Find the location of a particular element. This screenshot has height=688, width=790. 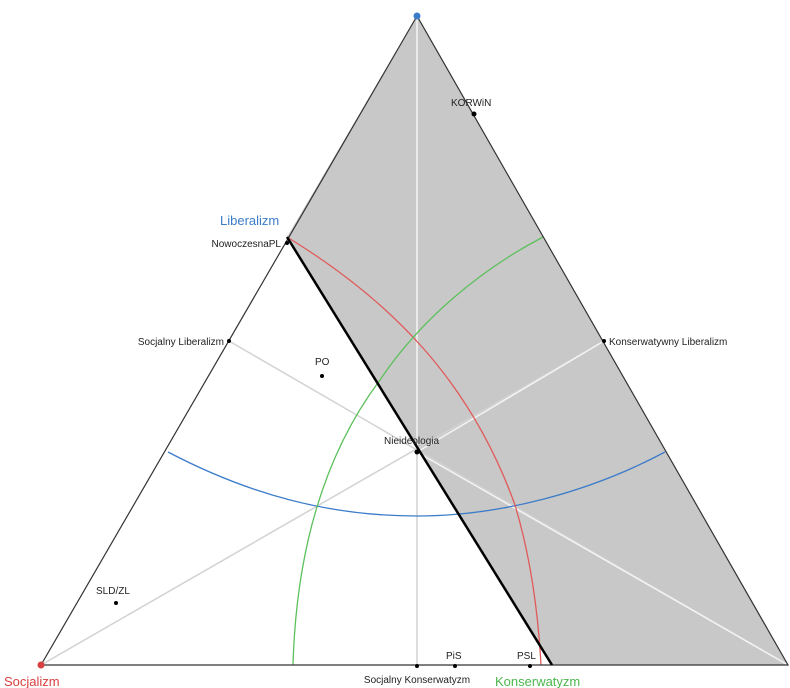

label-po: PO is located at coordinates (322, 362).